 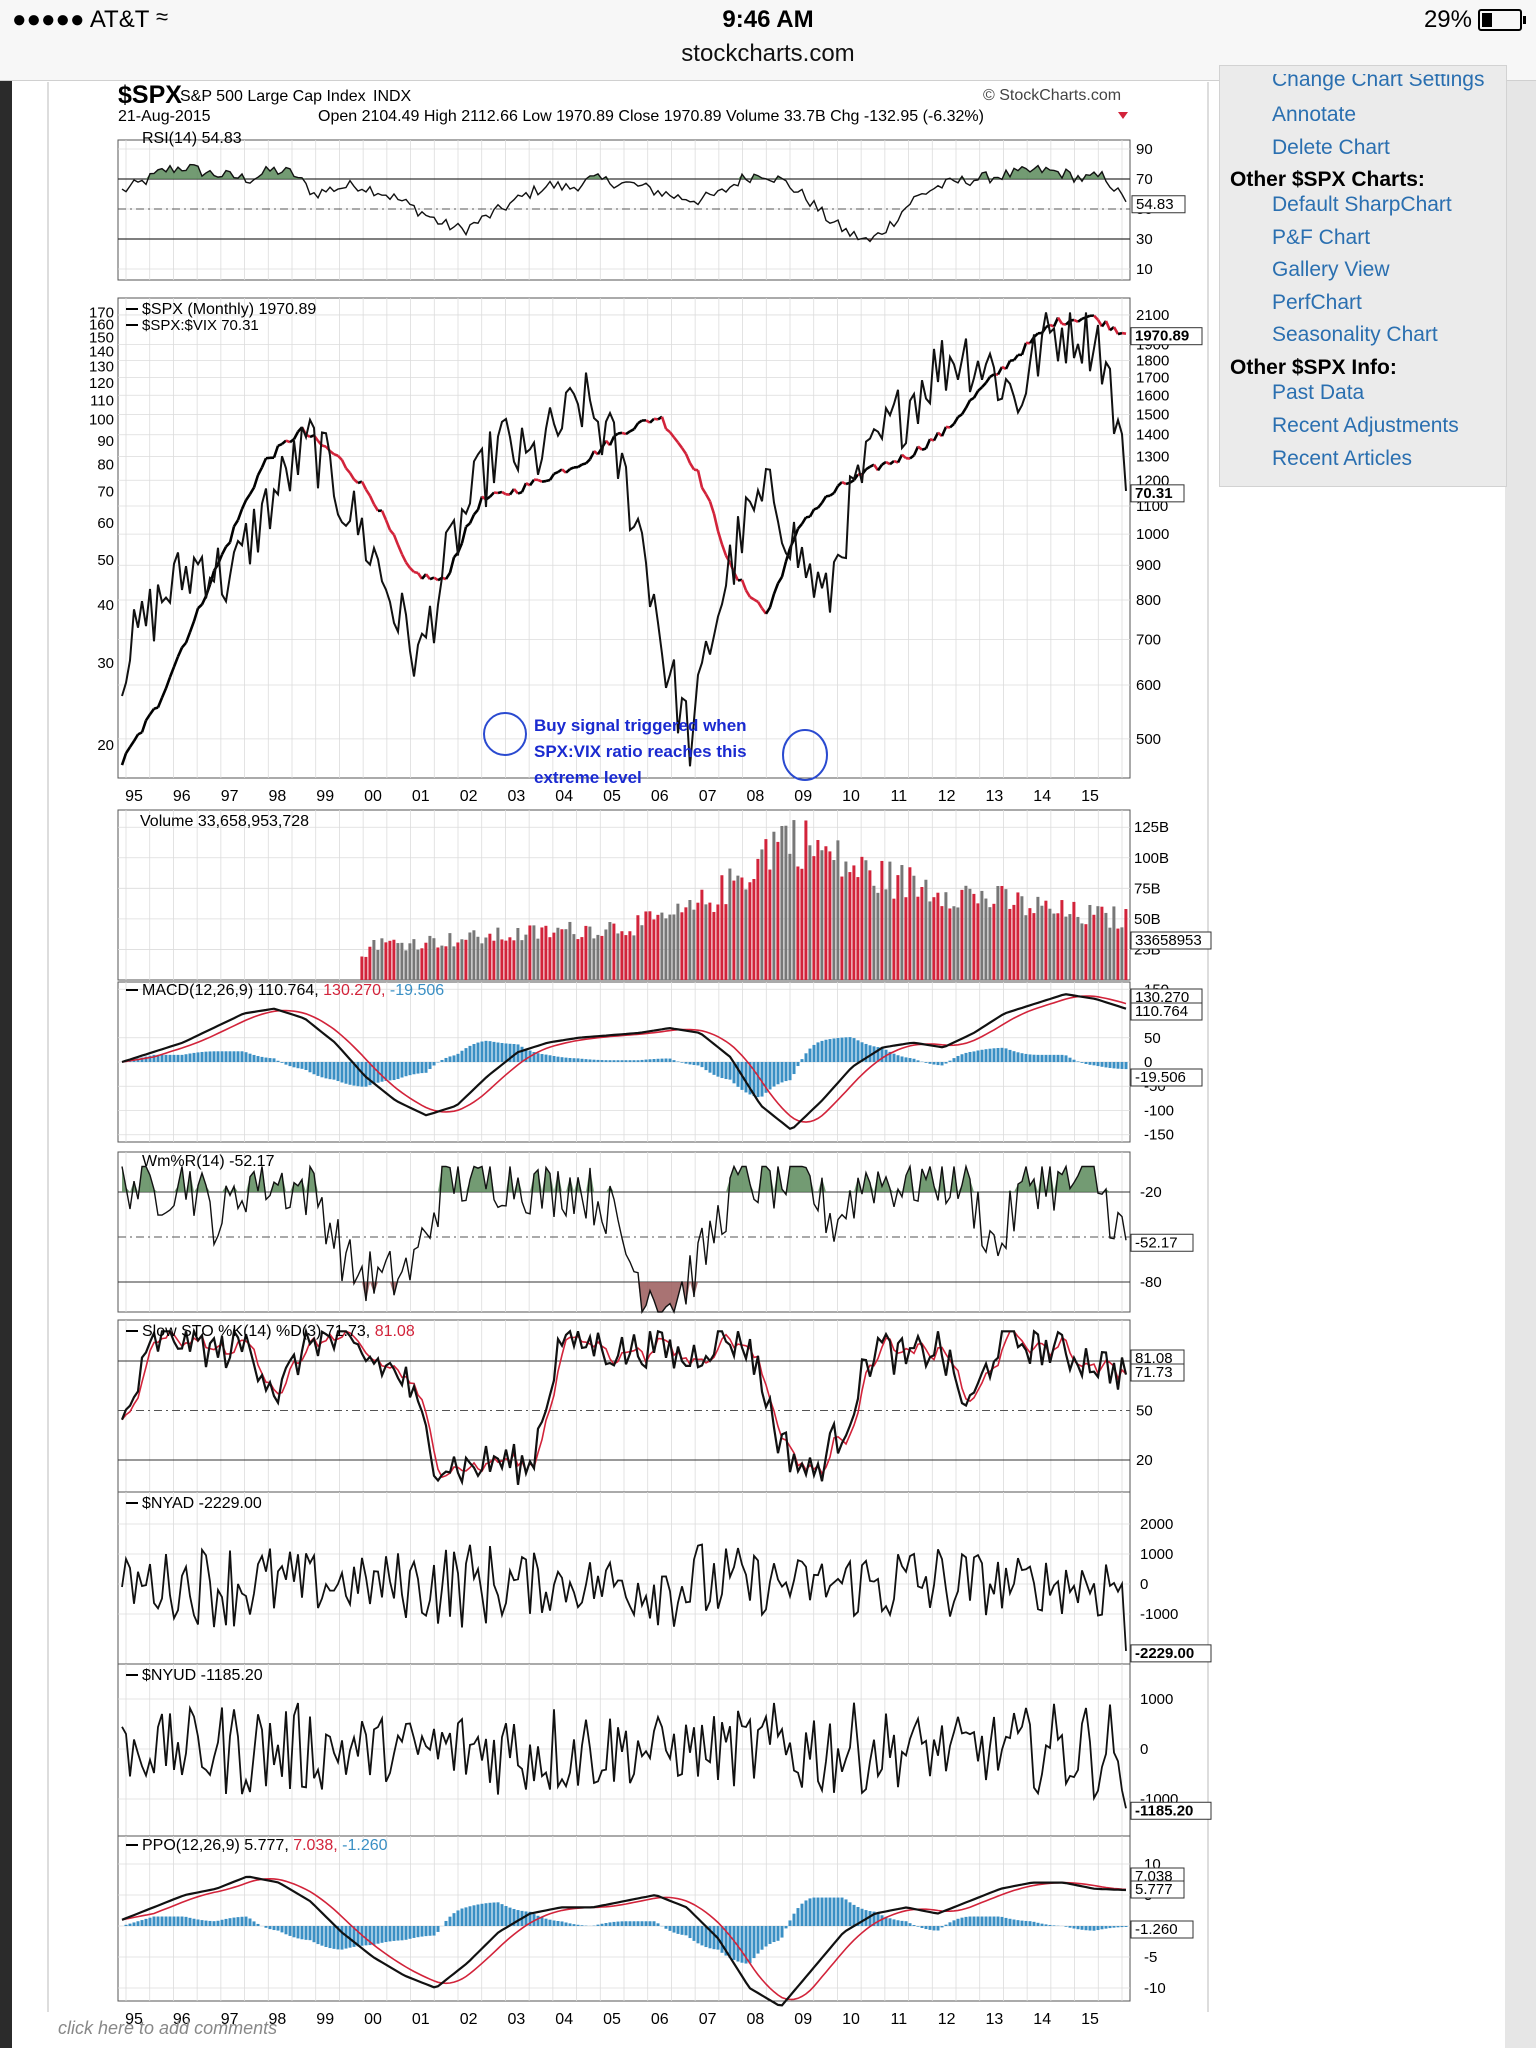 I want to click on link-perfchart: PerfChart, so click(x=1317, y=302).